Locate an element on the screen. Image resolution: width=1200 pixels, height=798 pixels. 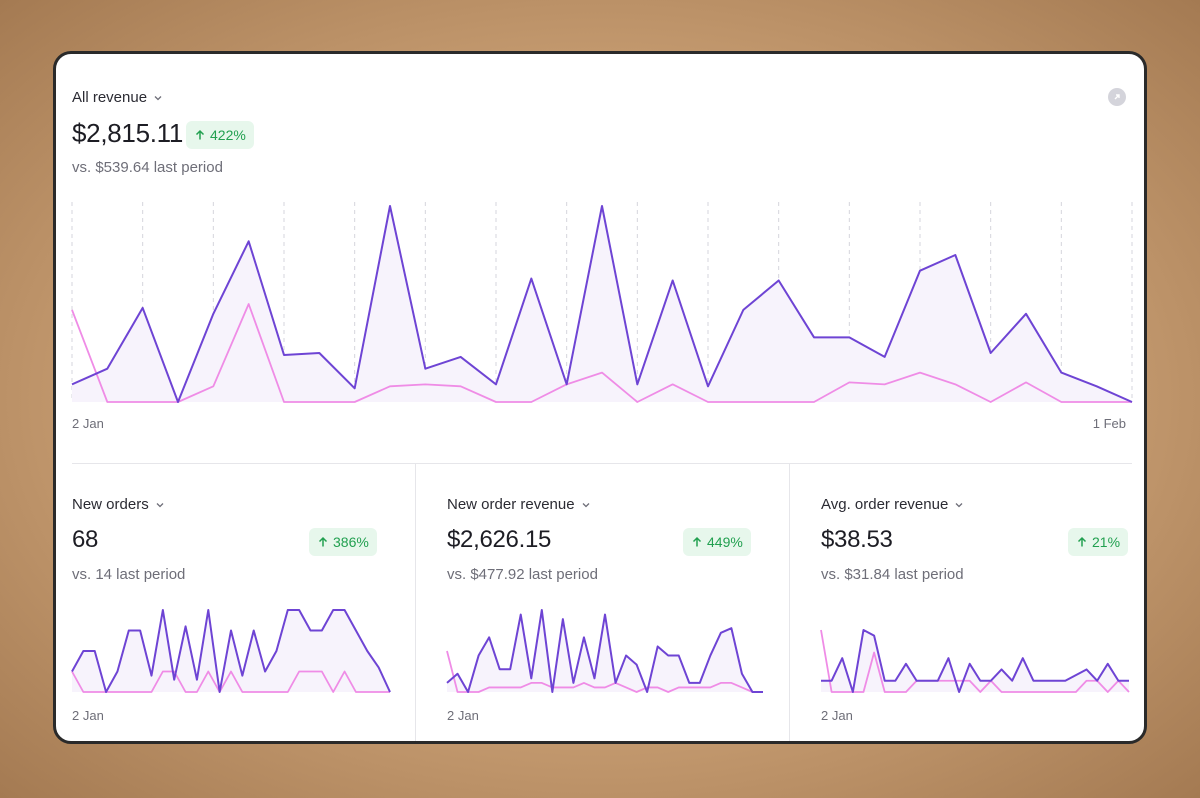
avg-order-revenue-dropdown: Avg. order revenue is located at coordinates (892, 504).